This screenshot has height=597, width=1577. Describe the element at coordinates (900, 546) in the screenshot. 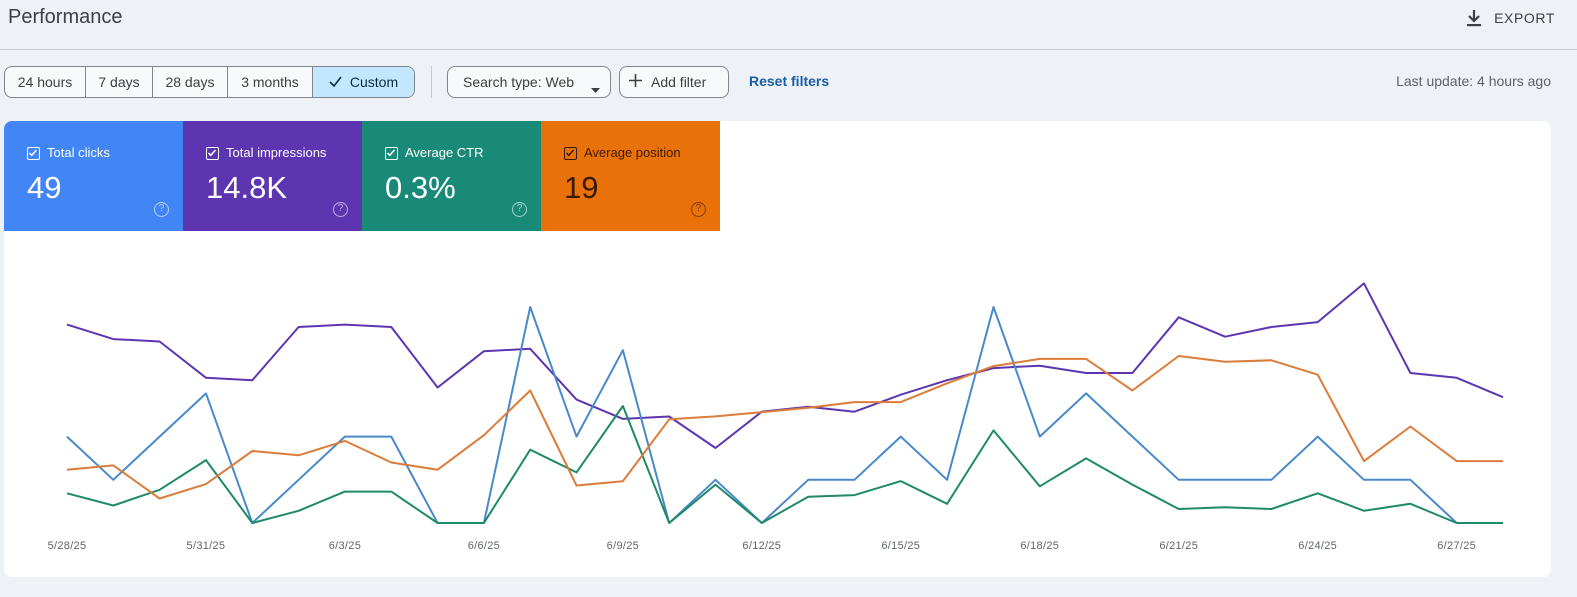

I see `x-tick-label: 6/15/25` at that location.